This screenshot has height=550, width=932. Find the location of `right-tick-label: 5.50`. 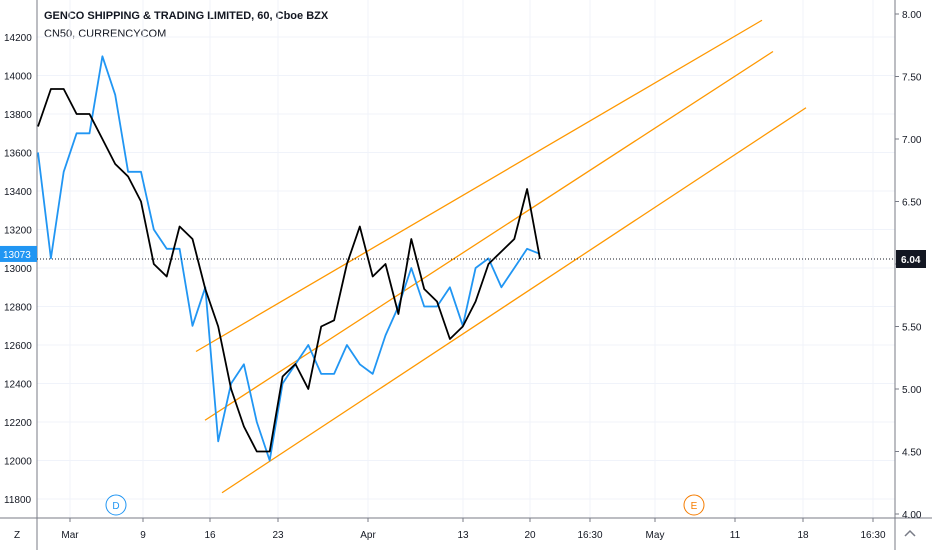

right-tick-label: 5.50 is located at coordinates (912, 328).